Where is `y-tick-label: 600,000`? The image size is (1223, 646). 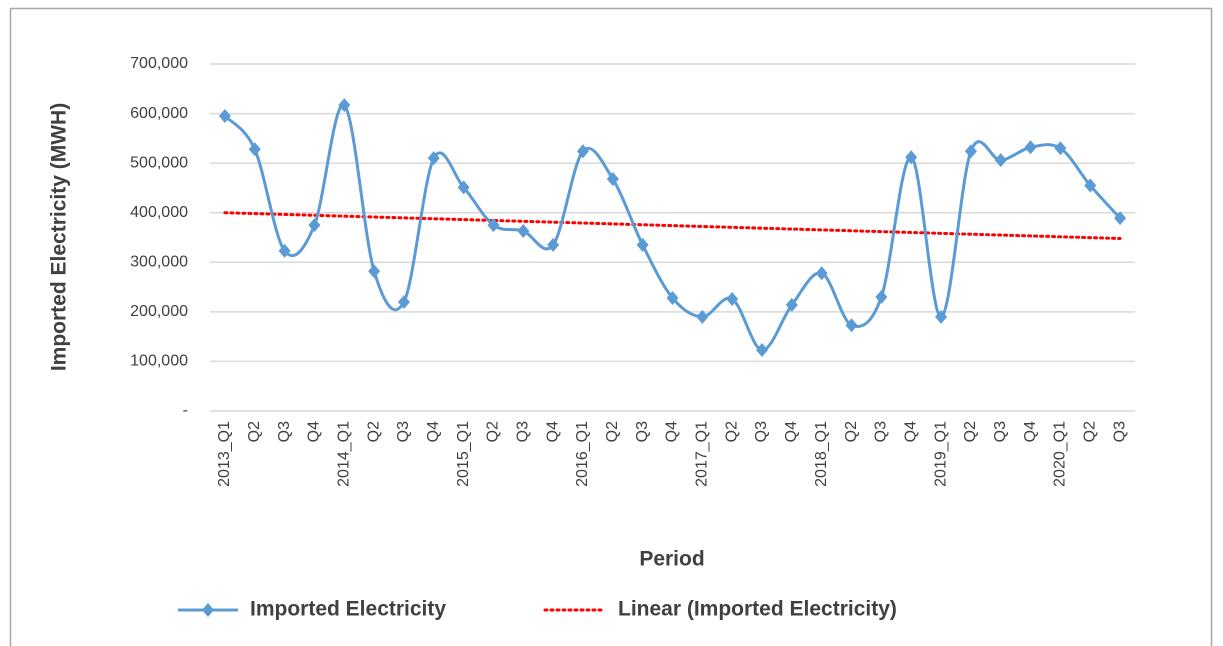
y-tick-label: 600,000 is located at coordinates (159, 113).